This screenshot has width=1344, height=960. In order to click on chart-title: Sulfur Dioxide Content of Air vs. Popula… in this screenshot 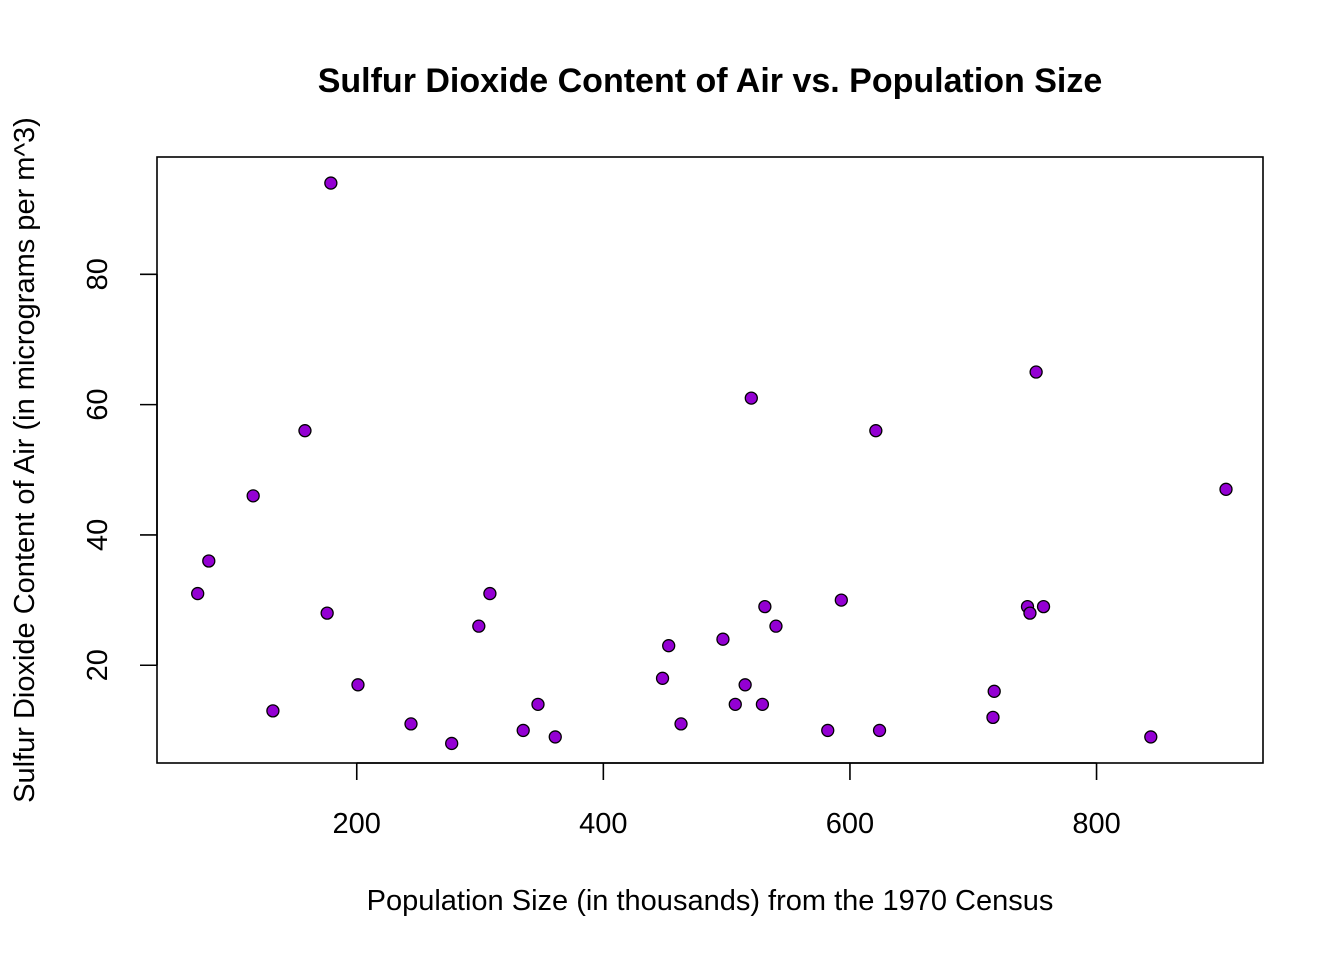, I will do `click(710, 81)`.